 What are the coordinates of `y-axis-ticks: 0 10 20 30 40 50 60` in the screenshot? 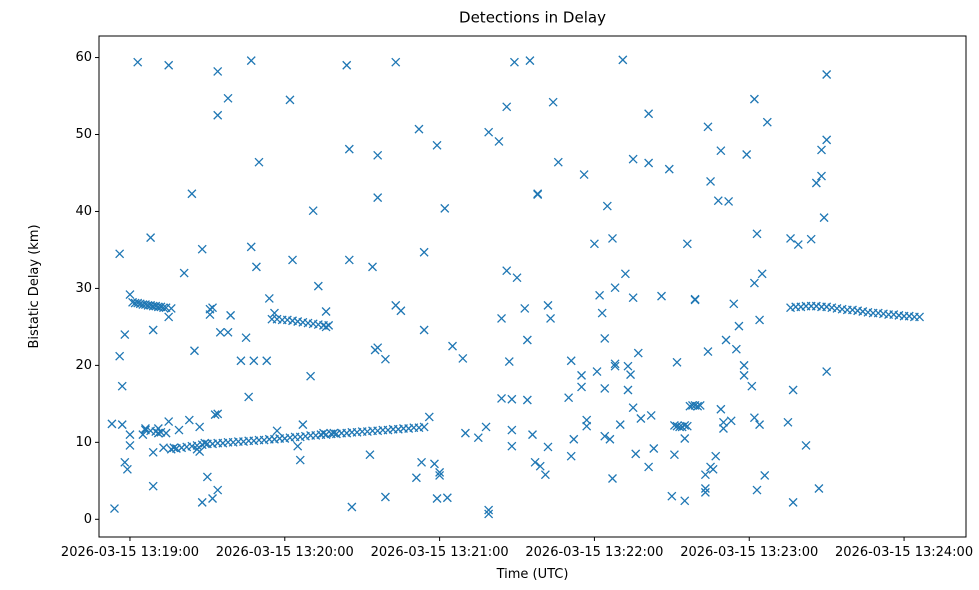 It's located at (87, 288).